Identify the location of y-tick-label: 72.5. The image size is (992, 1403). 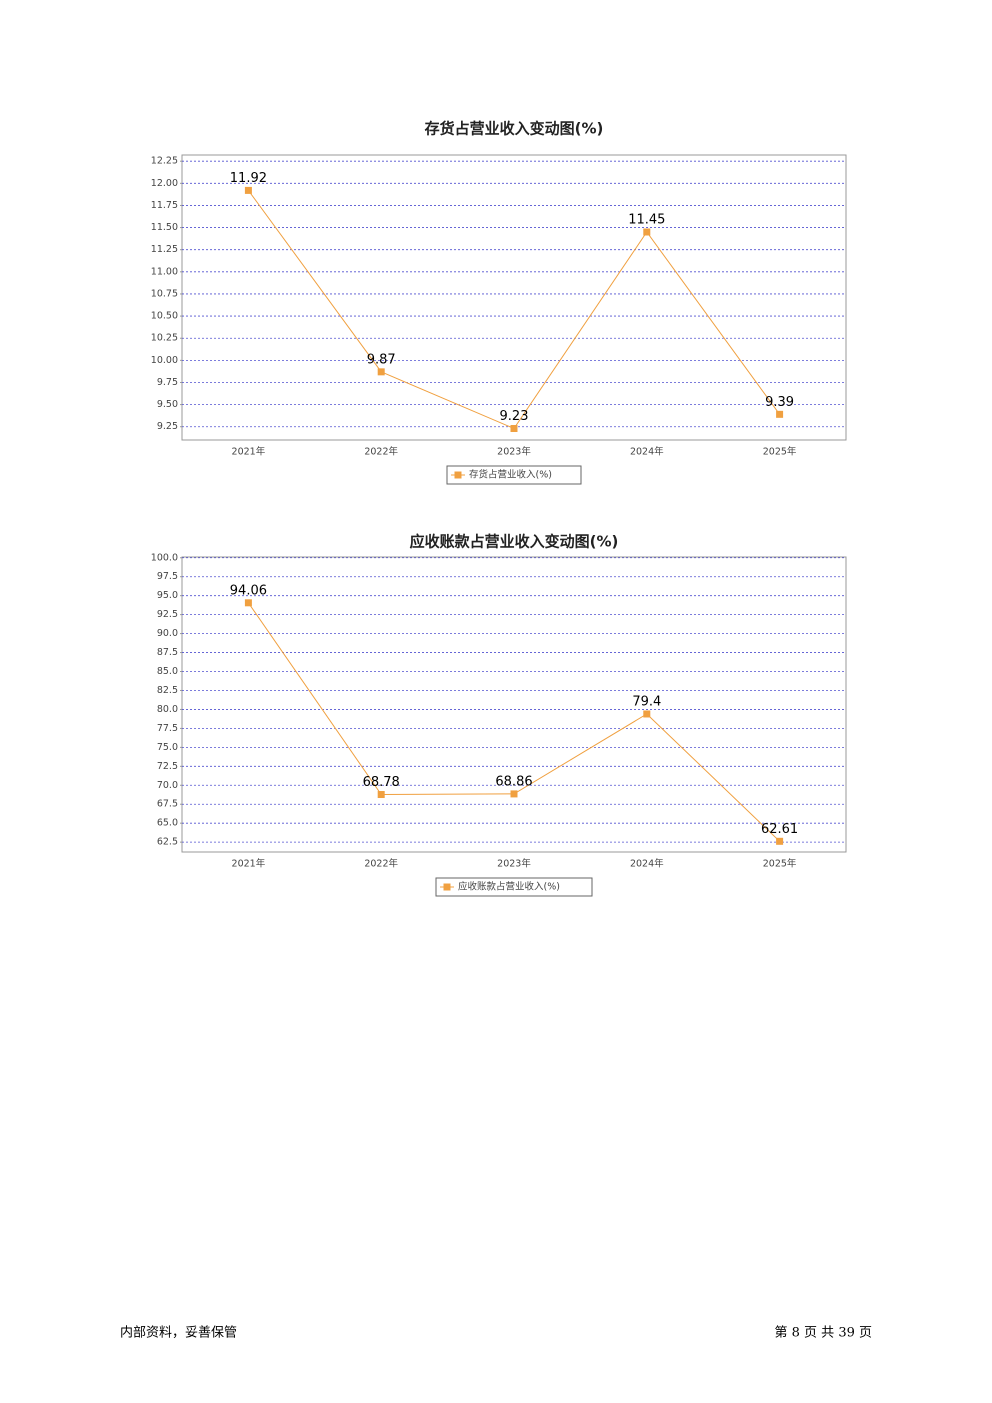
(167, 766).